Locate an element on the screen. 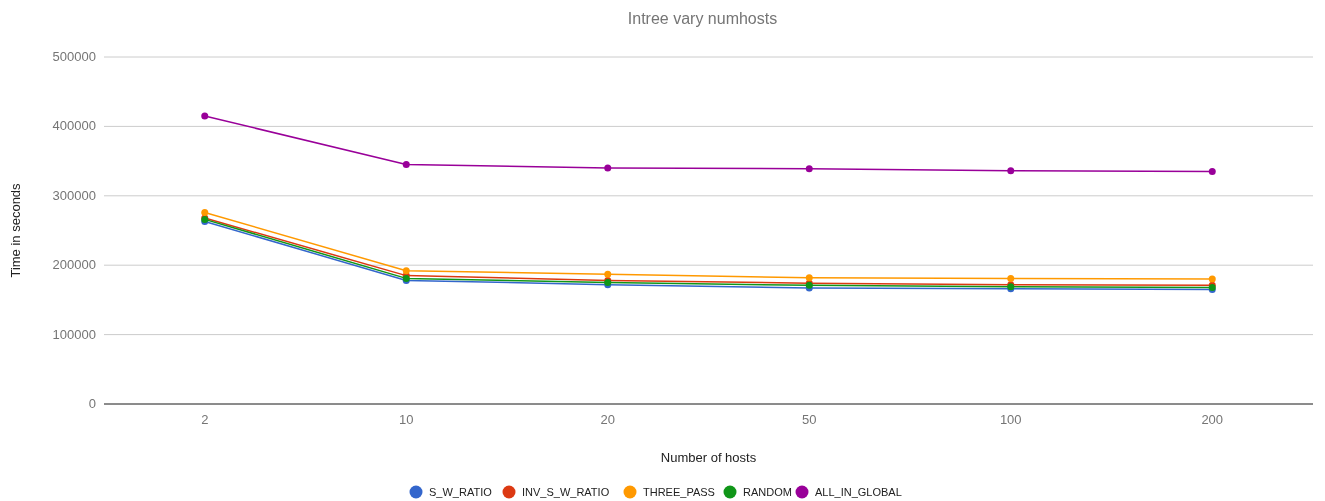 This screenshot has height=501, width=1325. y-tick-label: 0 is located at coordinates (92, 403).